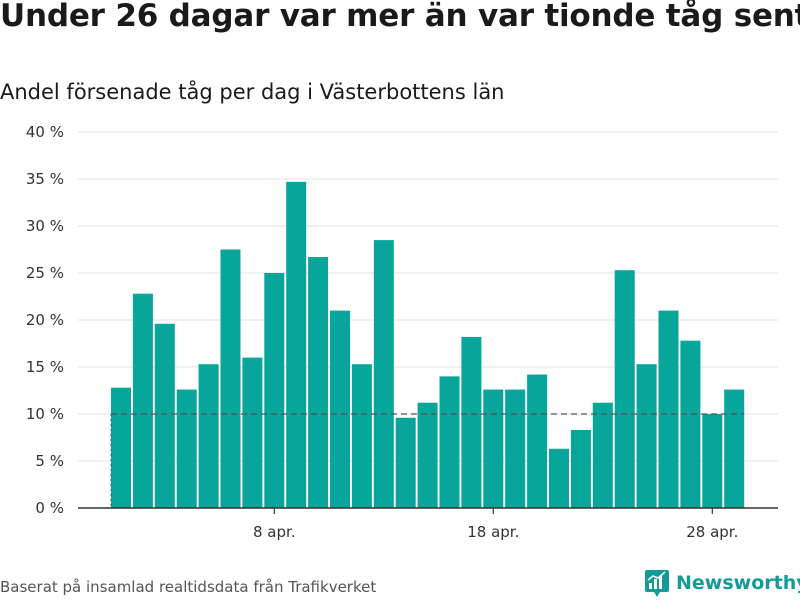  Describe the element at coordinates (668, 409) in the screenshot. I see `bar: 26 apr.: 21 %` at that location.